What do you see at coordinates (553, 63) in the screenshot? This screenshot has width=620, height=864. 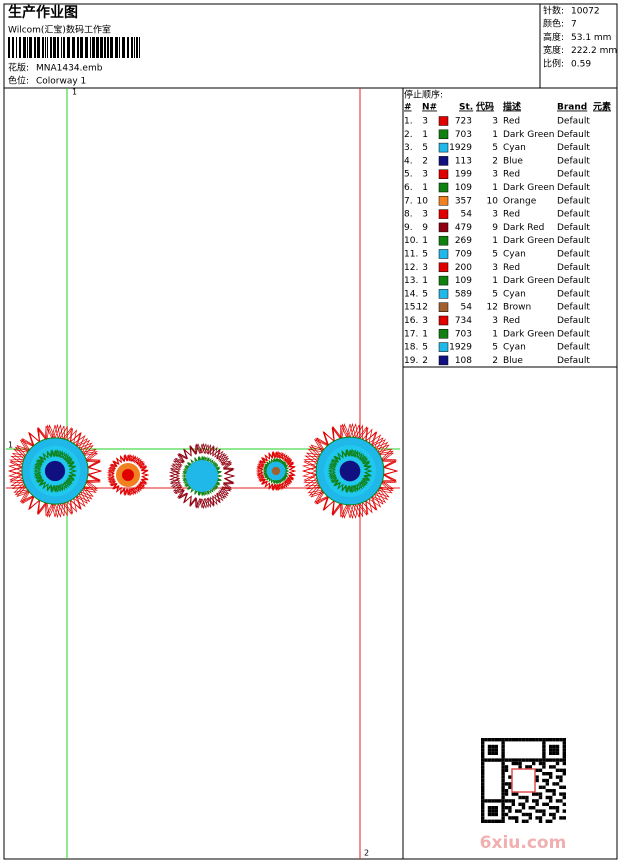 I see `summary-label: 比例:` at bounding box center [553, 63].